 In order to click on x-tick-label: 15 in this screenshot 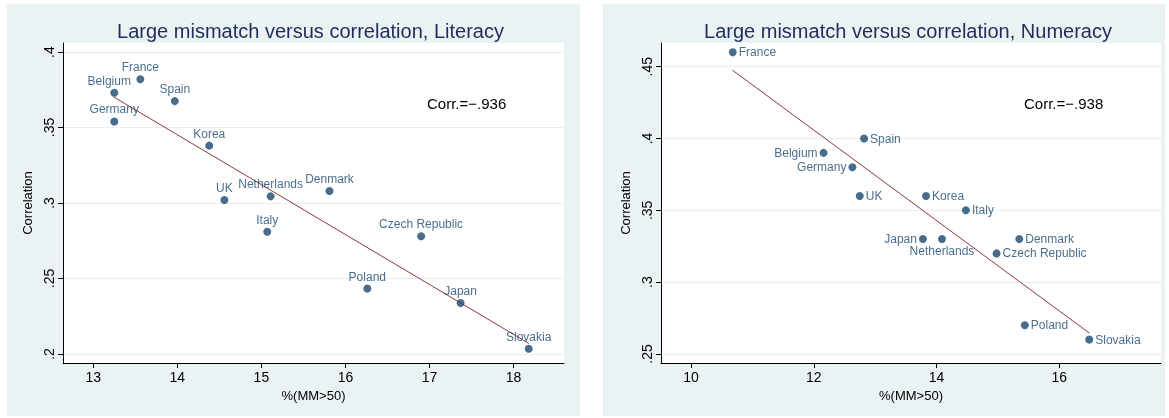, I will do `click(261, 377)`.